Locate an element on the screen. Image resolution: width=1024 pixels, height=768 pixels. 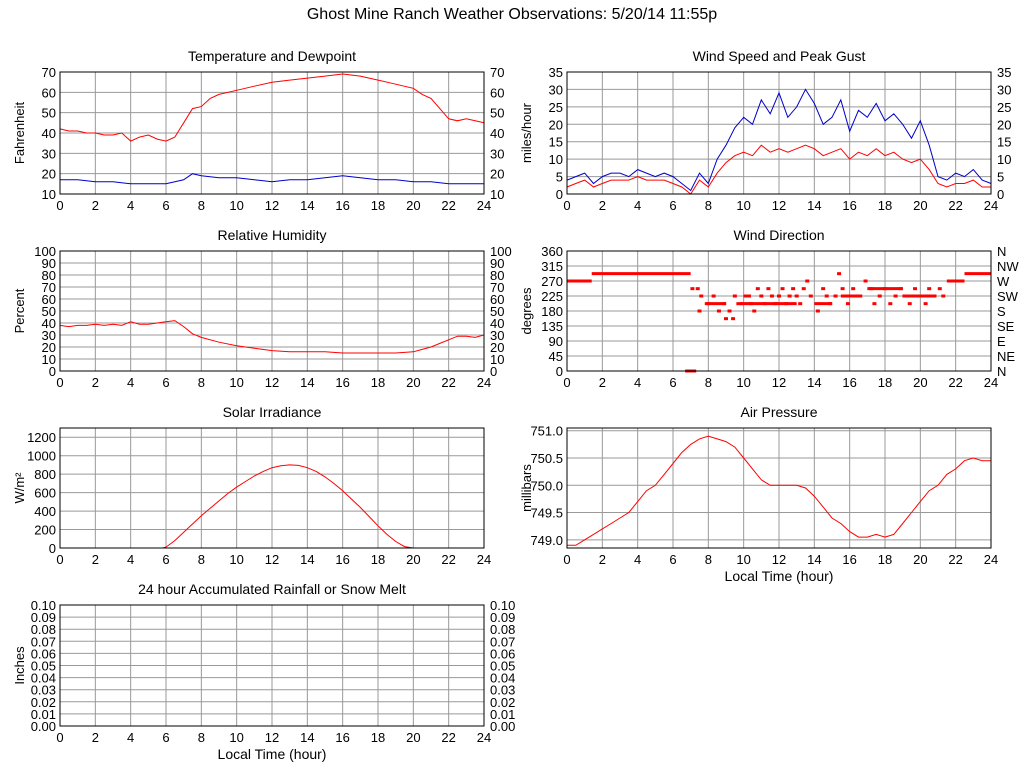
right-tick-label: 50 is located at coordinates (497, 311).